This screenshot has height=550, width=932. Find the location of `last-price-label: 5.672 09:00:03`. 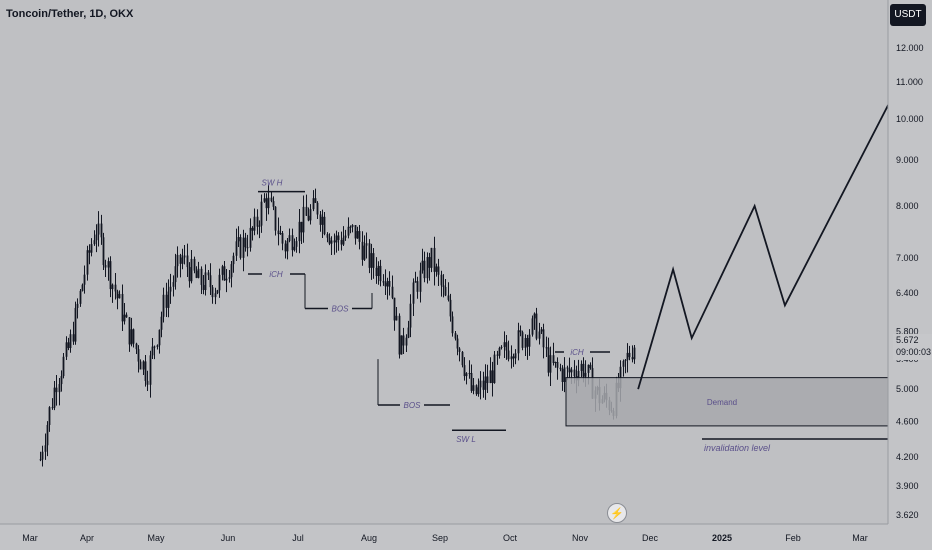

last-price-label: 5.672 09:00:03 is located at coordinates (912, 347).